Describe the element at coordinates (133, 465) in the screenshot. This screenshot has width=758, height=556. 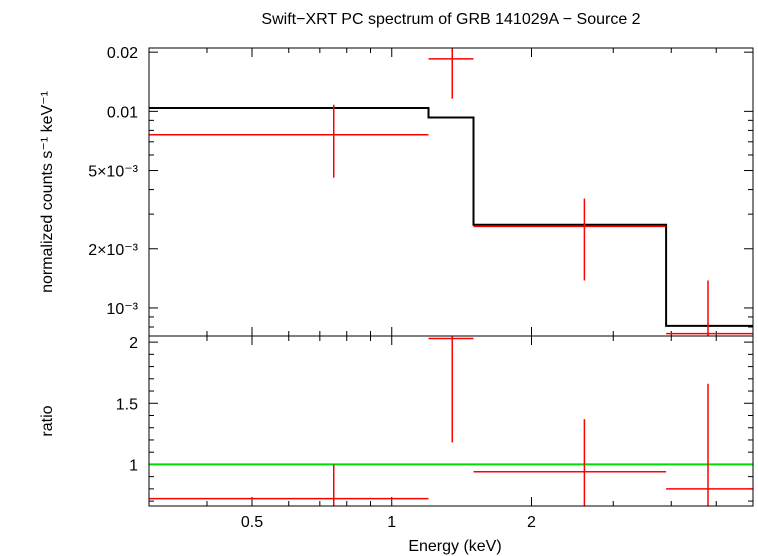
I see `y-tick-label: 1` at that location.